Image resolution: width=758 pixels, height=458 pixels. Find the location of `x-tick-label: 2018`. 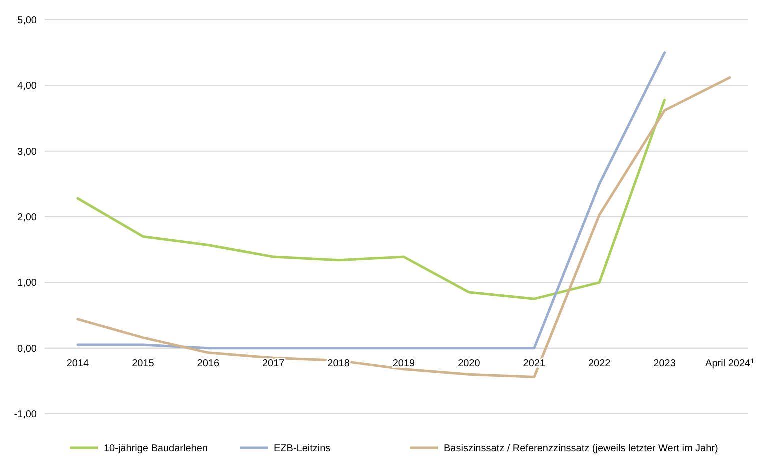

x-tick-label: 2018 is located at coordinates (339, 364).